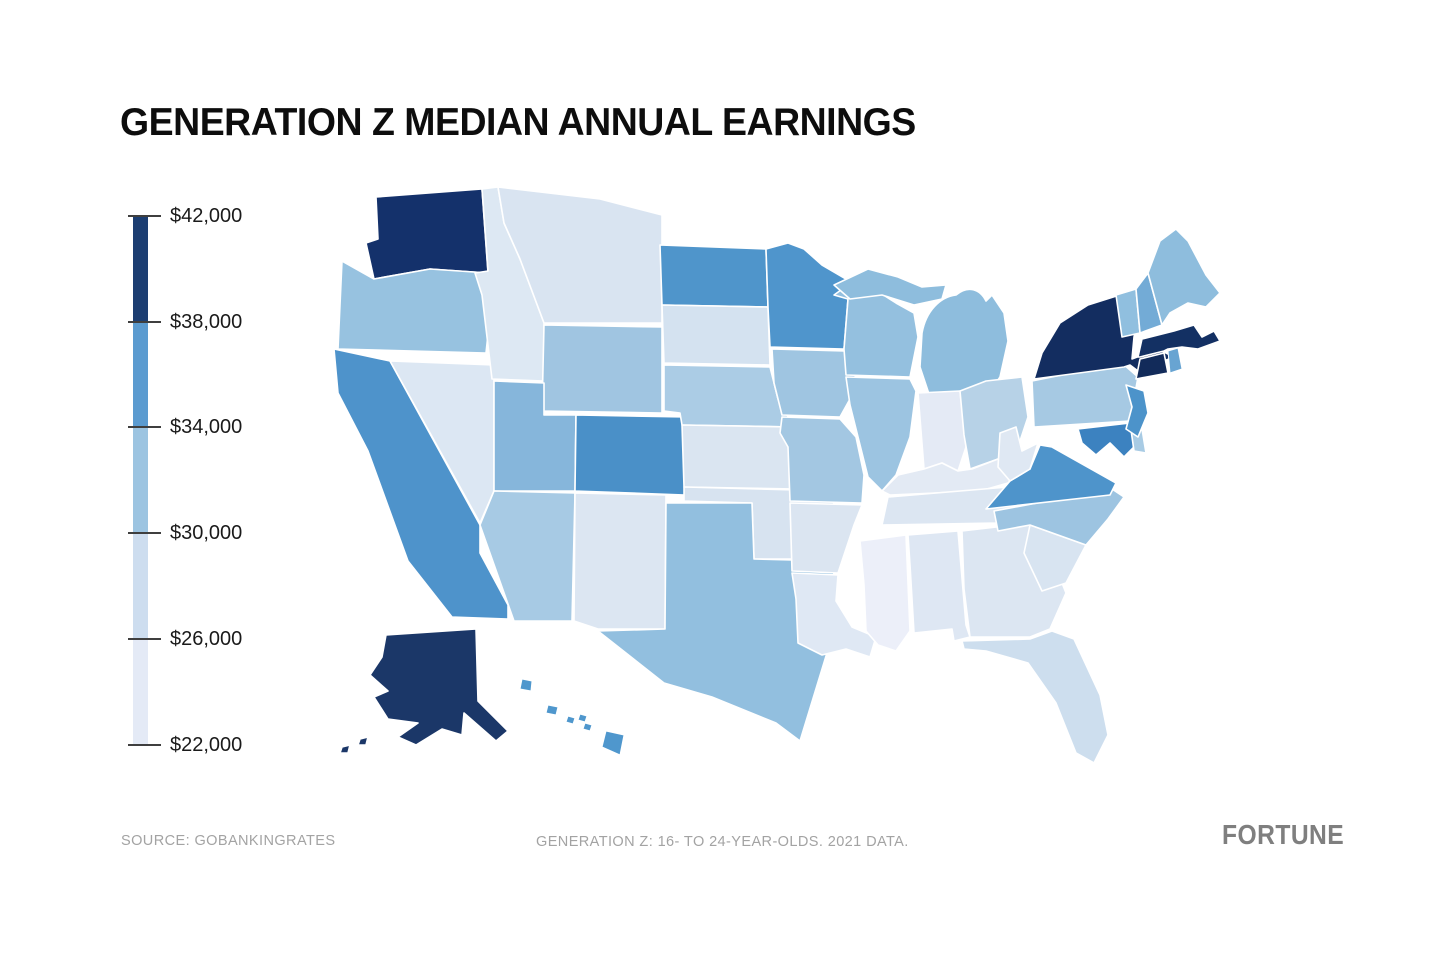 This screenshot has height=960, width=1440. What do you see at coordinates (206, 745) in the screenshot?
I see `legend-label: $22,000` at bounding box center [206, 745].